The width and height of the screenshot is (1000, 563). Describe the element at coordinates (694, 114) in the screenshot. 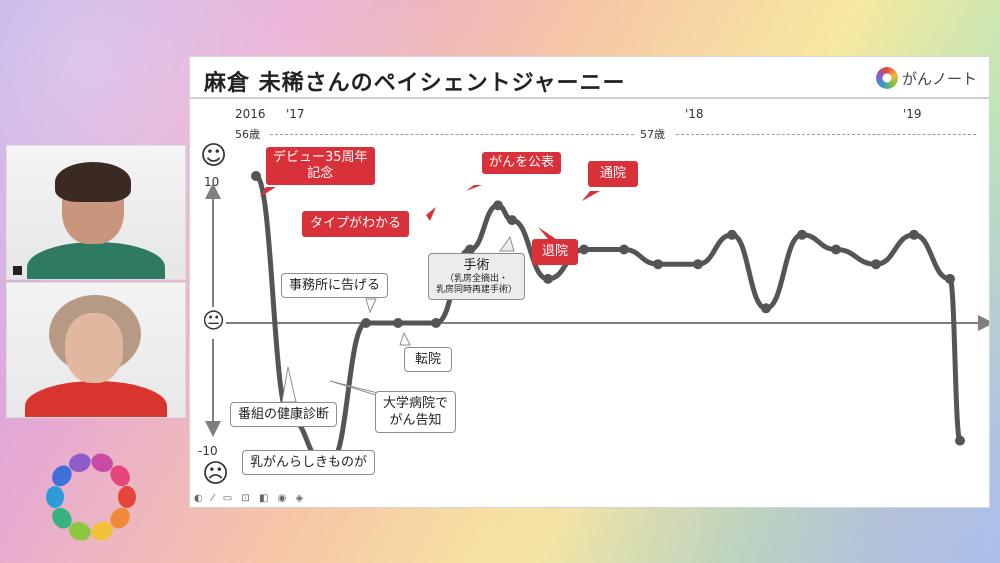

I see `year-label-18: '18` at that location.